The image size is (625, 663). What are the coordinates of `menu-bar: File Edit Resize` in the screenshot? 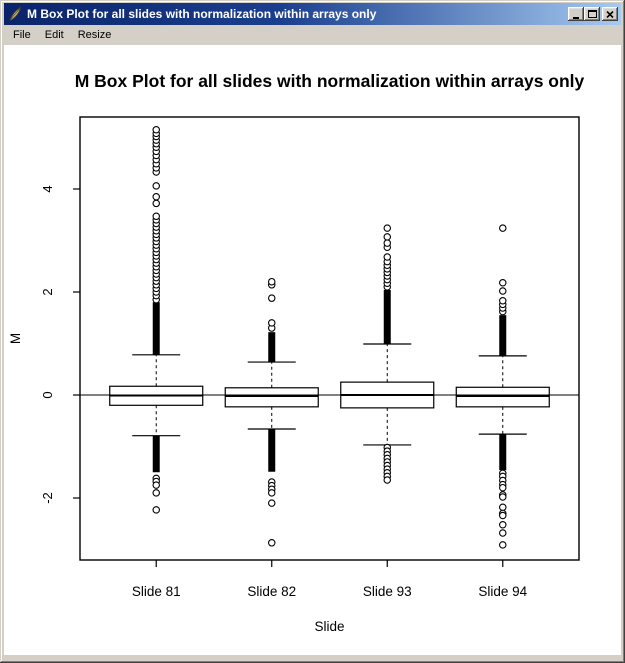 It's located at (312, 35).